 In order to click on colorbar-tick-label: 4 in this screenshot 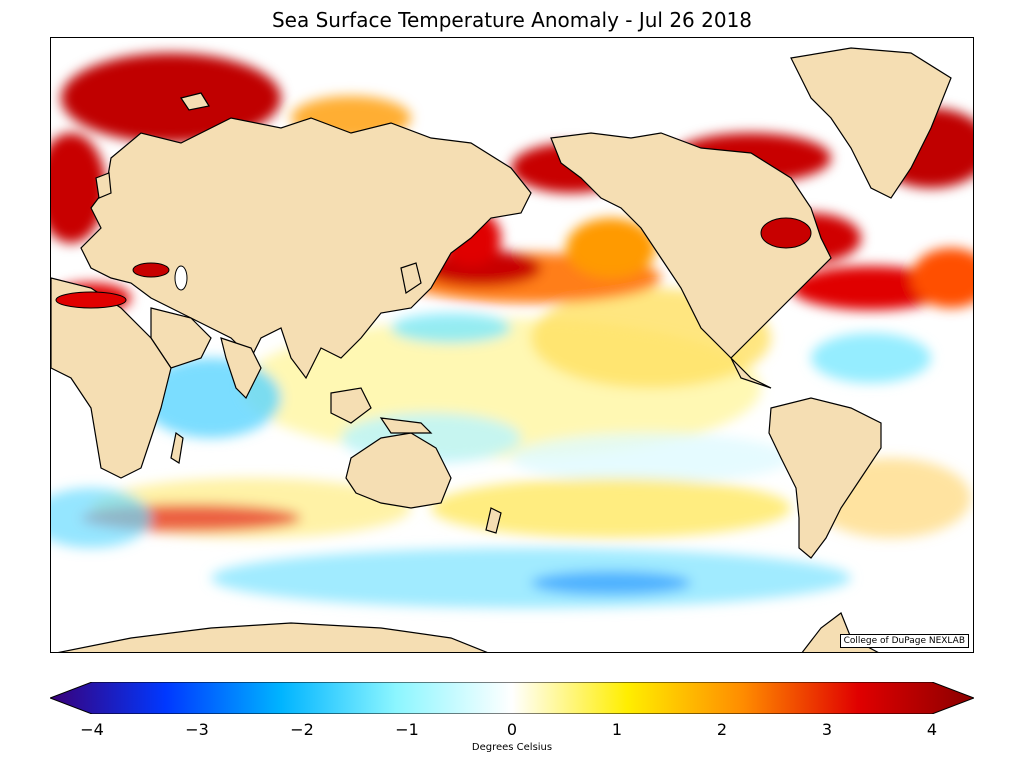, I will do `click(932, 729)`.